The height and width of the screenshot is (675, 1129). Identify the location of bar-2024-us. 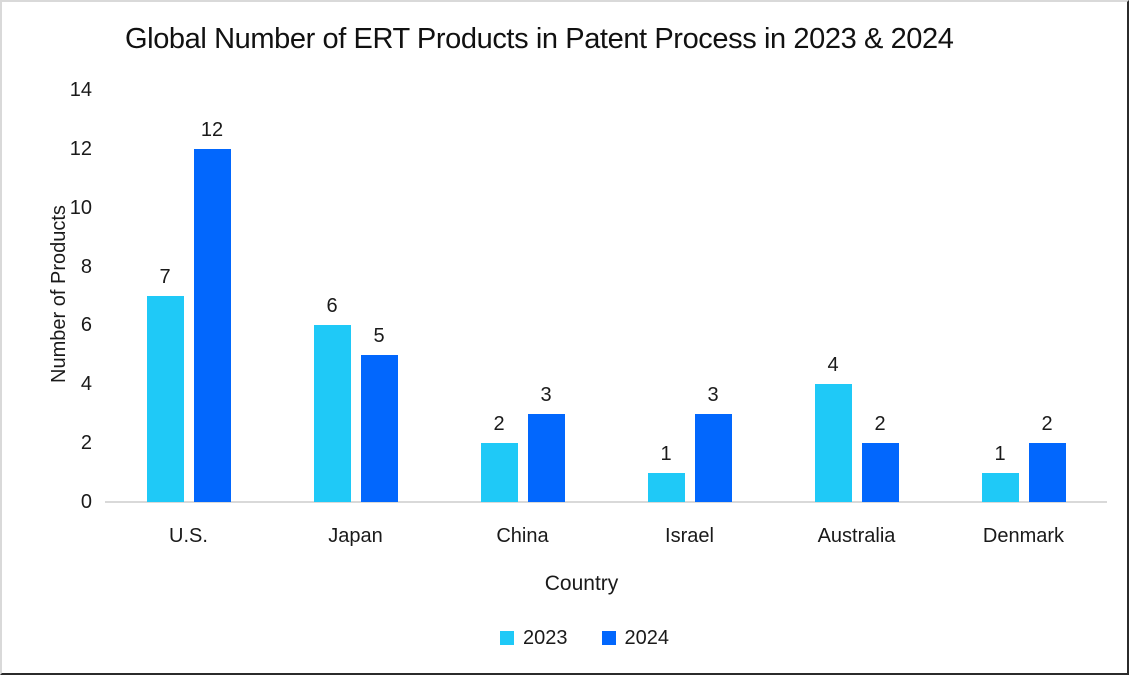
(212, 325).